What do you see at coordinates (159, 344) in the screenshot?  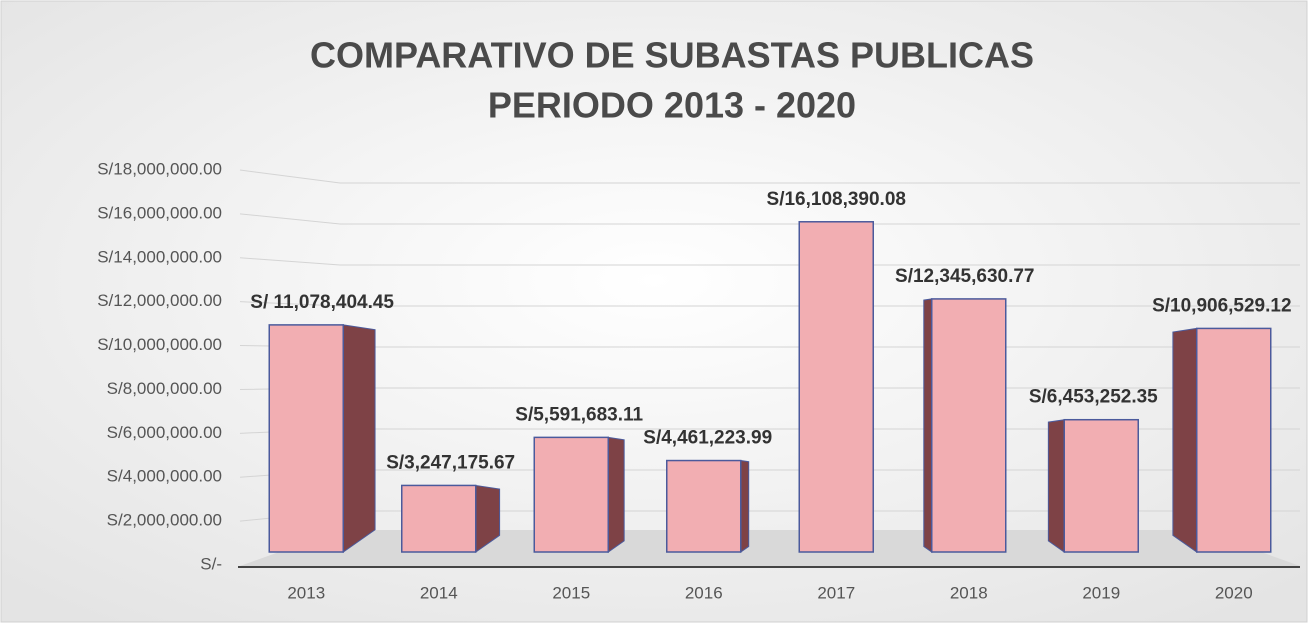 I see `y-tick-label: S/10,000,000.00` at bounding box center [159, 344].